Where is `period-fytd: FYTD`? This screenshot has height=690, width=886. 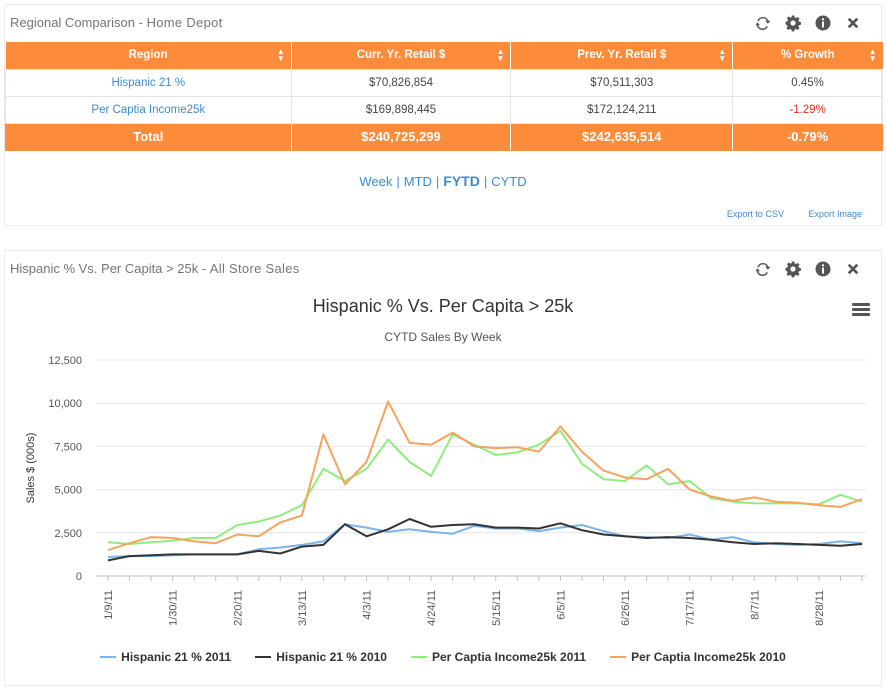 period-fytd: FYTD is located at coordinates (461, 181).